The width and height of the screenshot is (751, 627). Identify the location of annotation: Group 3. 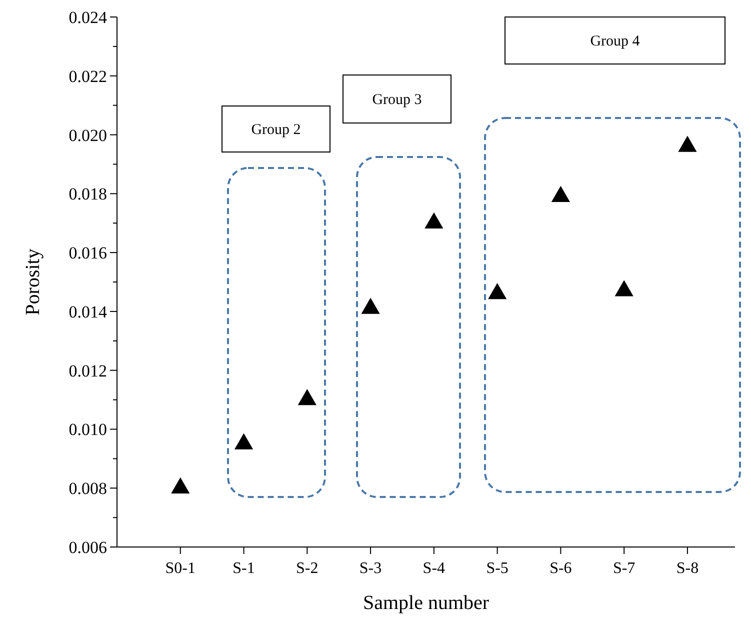
(397, 100).